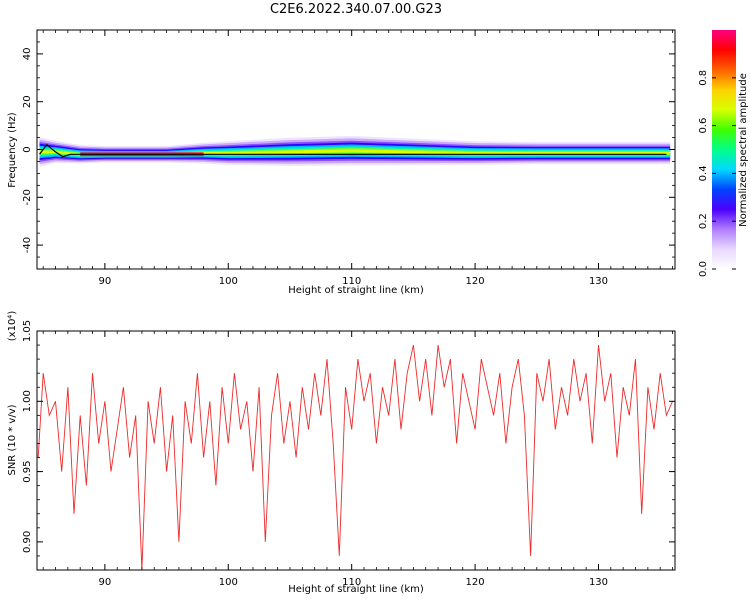 The image size is (750, 600). I want to click on y-tick-label: 20, so click(27, 101).